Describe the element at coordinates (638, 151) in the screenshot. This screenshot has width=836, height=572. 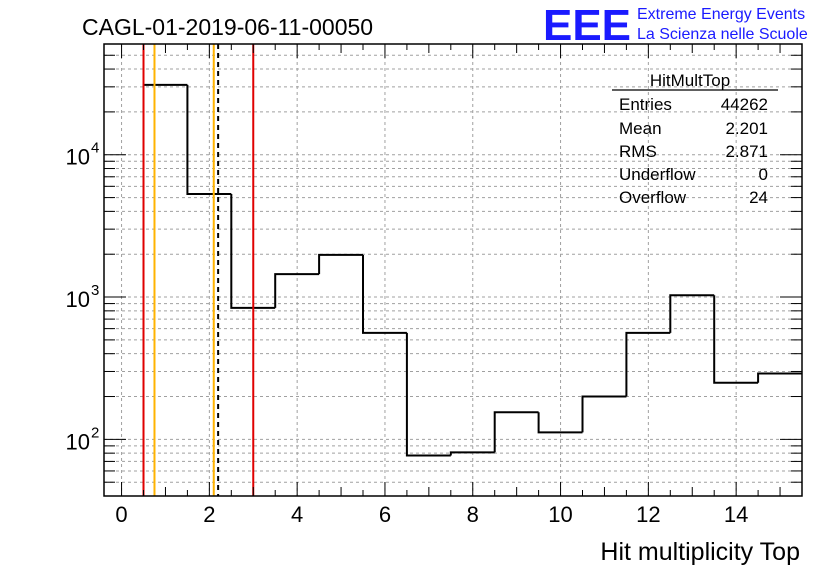
I see `stats-label-rms: RMS` at that location.